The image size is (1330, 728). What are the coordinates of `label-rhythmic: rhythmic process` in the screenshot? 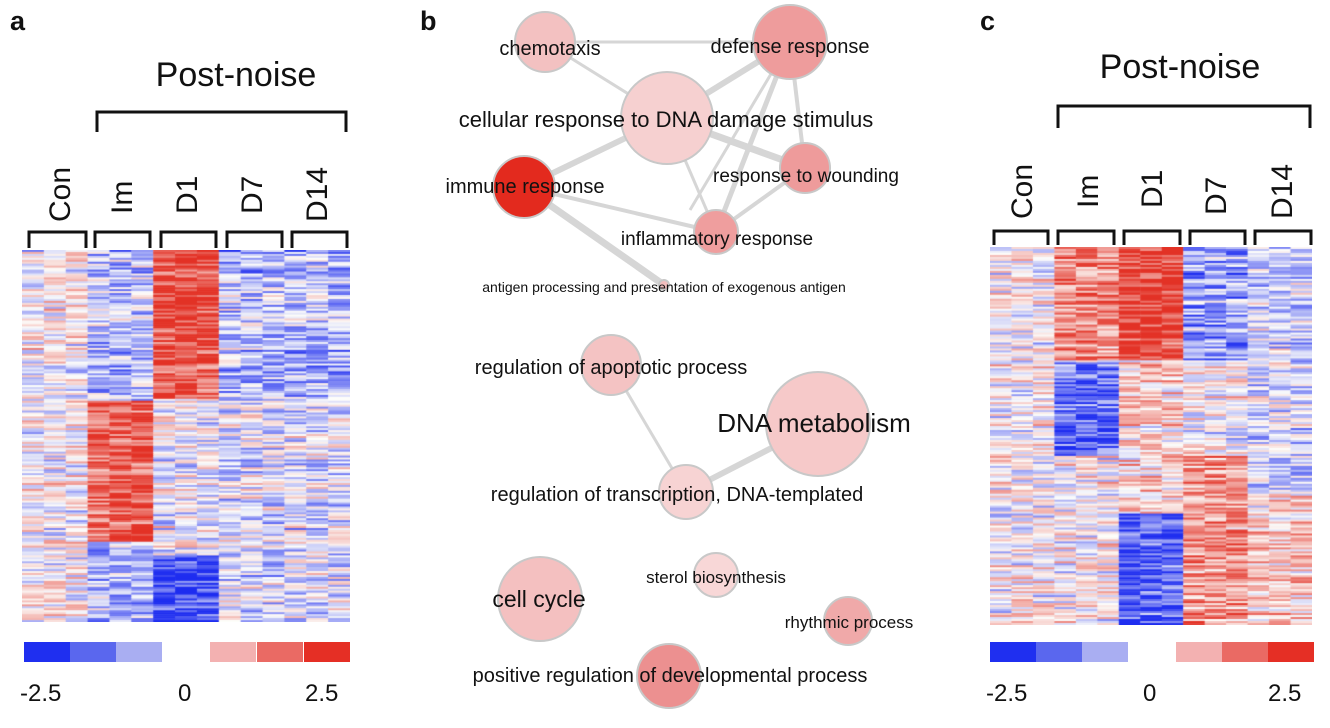 It's located at (849, 622).